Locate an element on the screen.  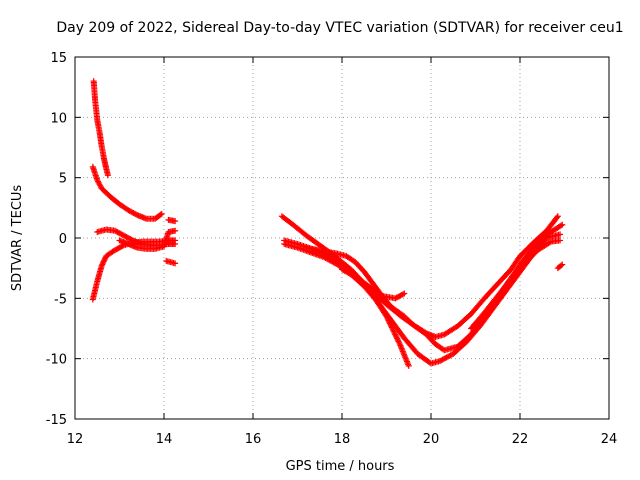
y-tick-label: 5 is located at coordinates (63, 179).